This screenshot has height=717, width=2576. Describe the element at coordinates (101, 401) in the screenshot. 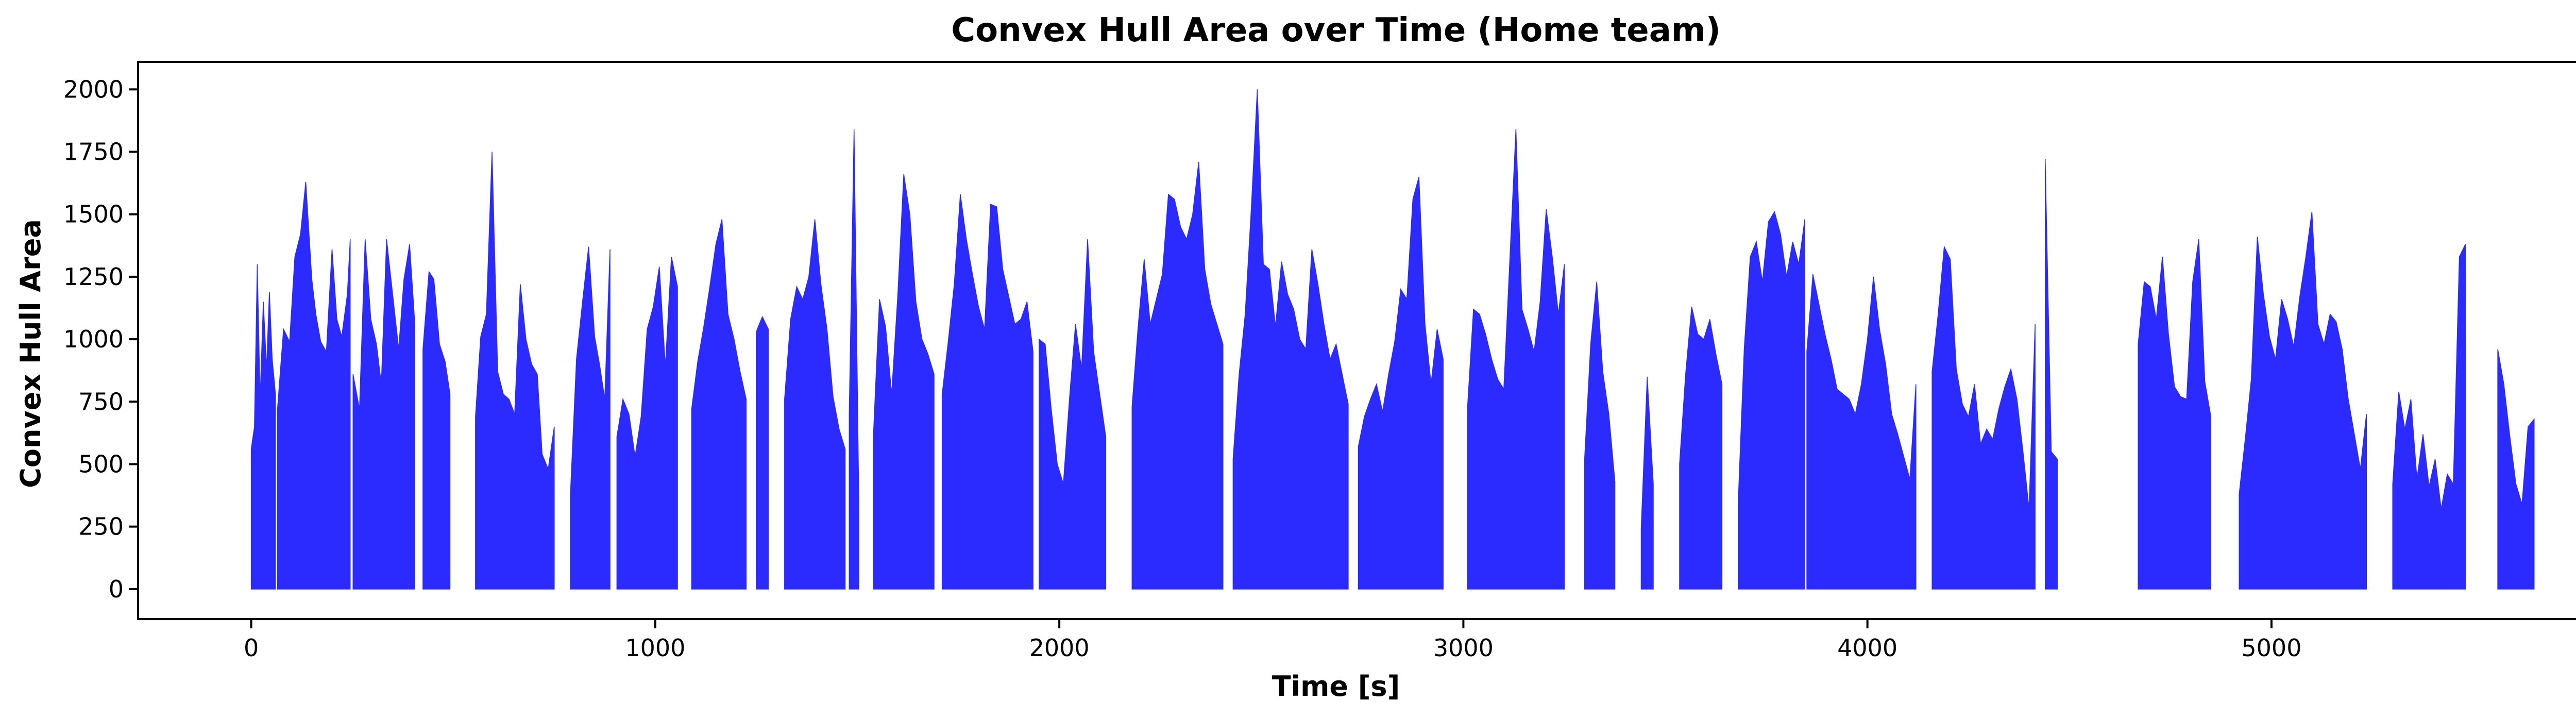

I see `y-tick-label-750: 750` at that location.